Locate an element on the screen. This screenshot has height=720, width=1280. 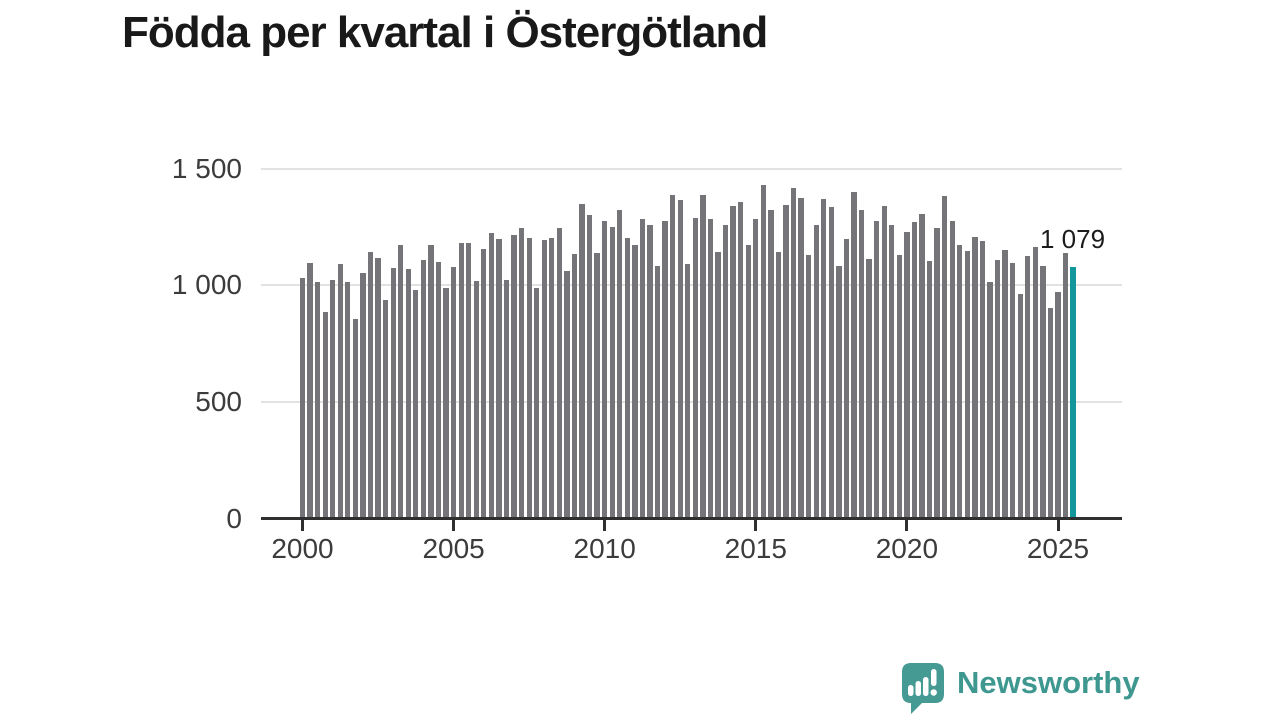
y-axis-tick-label: 500 is located at coordinates (218, 401).